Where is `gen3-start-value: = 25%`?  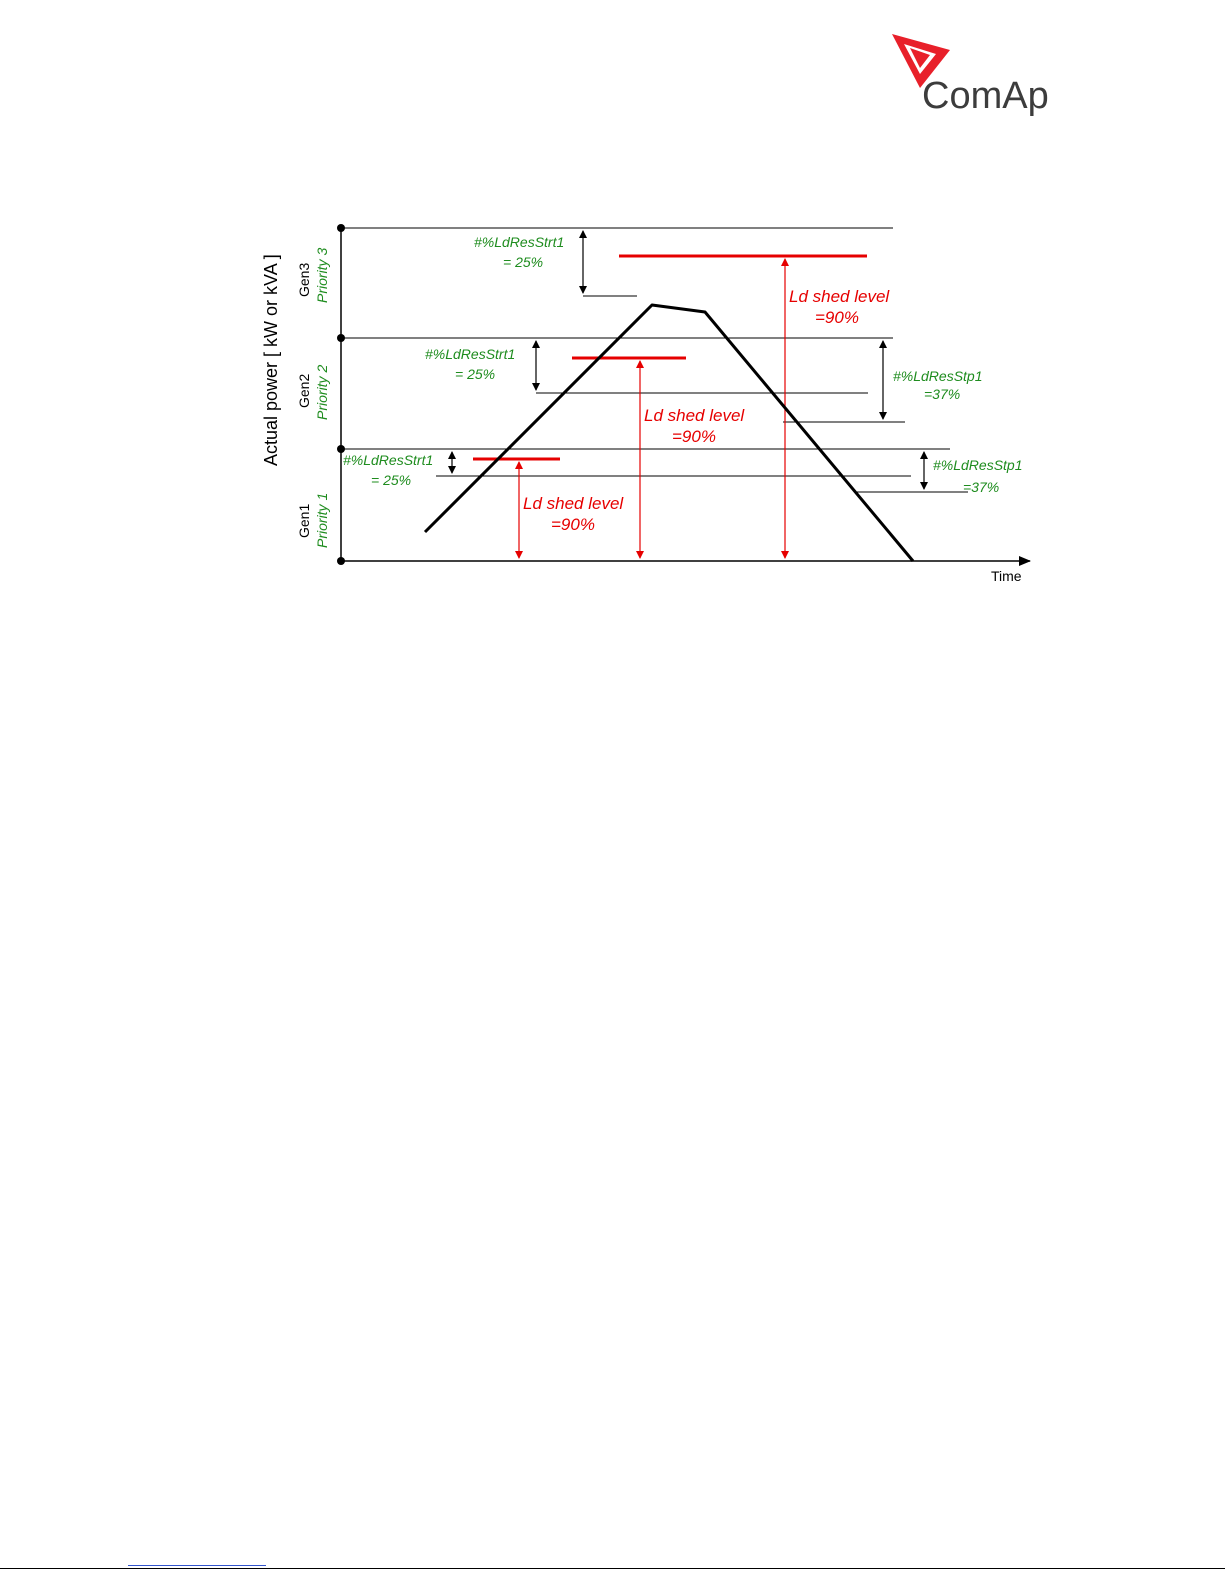
gen3-start-value: = 25% is located at coordinates (523, 262).